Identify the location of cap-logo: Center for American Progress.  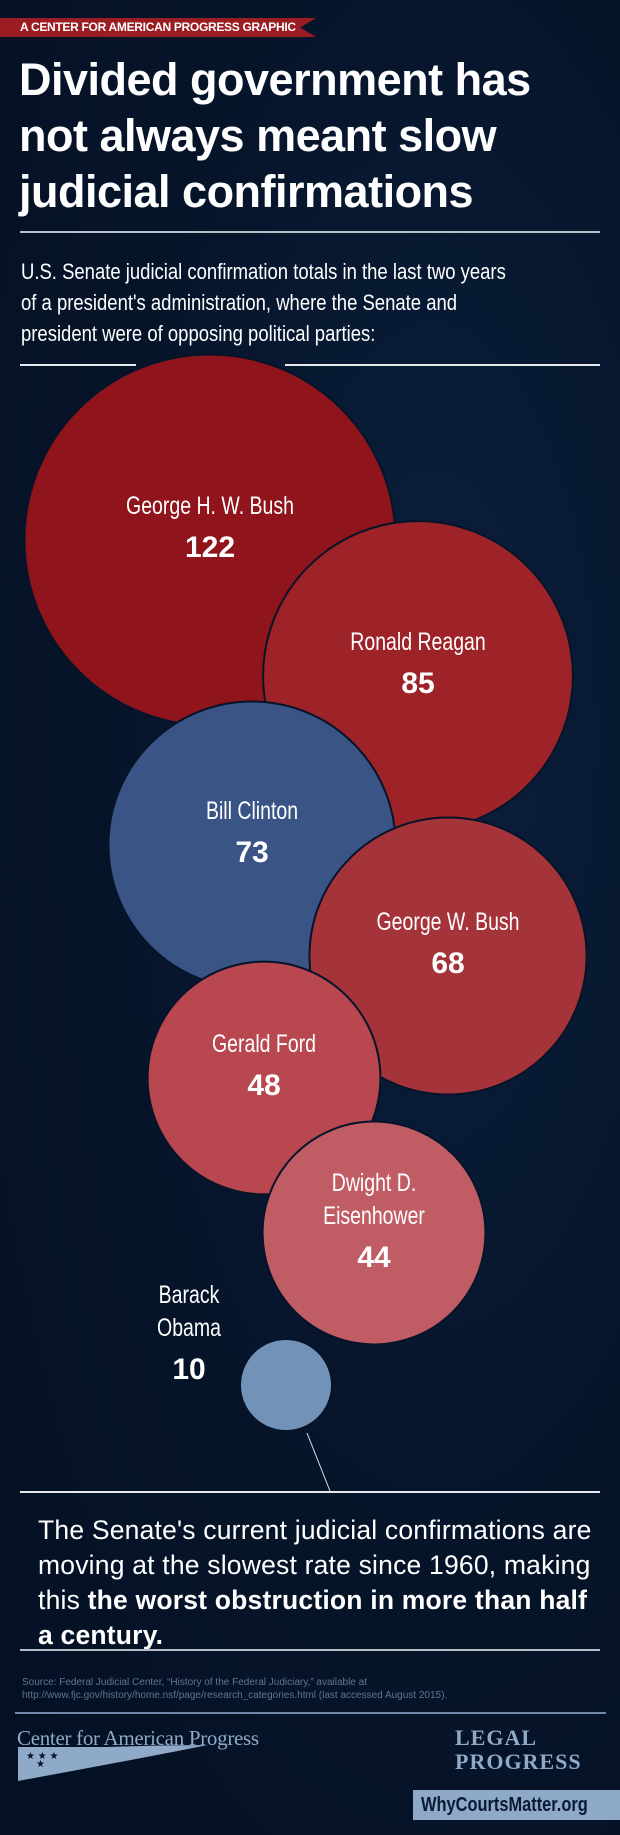
(138, 1738).